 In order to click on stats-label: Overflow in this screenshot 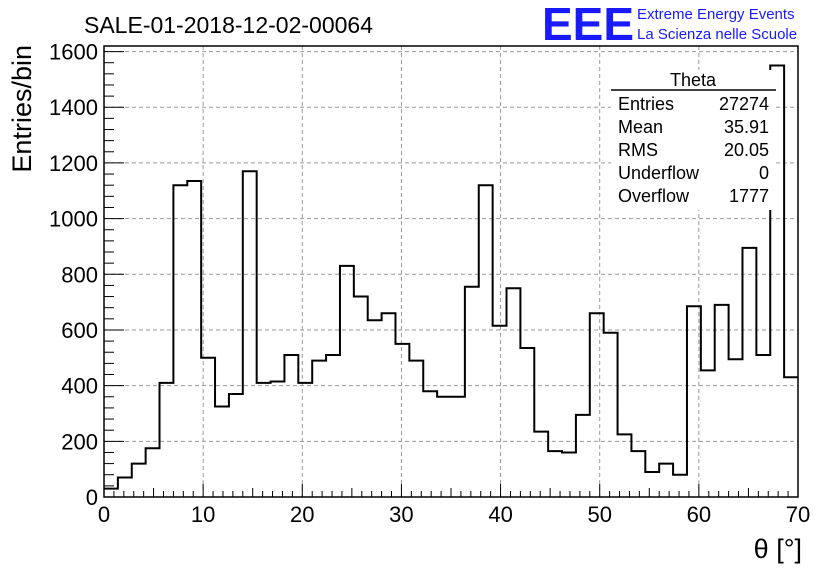, I will do `click(654, 196)`.